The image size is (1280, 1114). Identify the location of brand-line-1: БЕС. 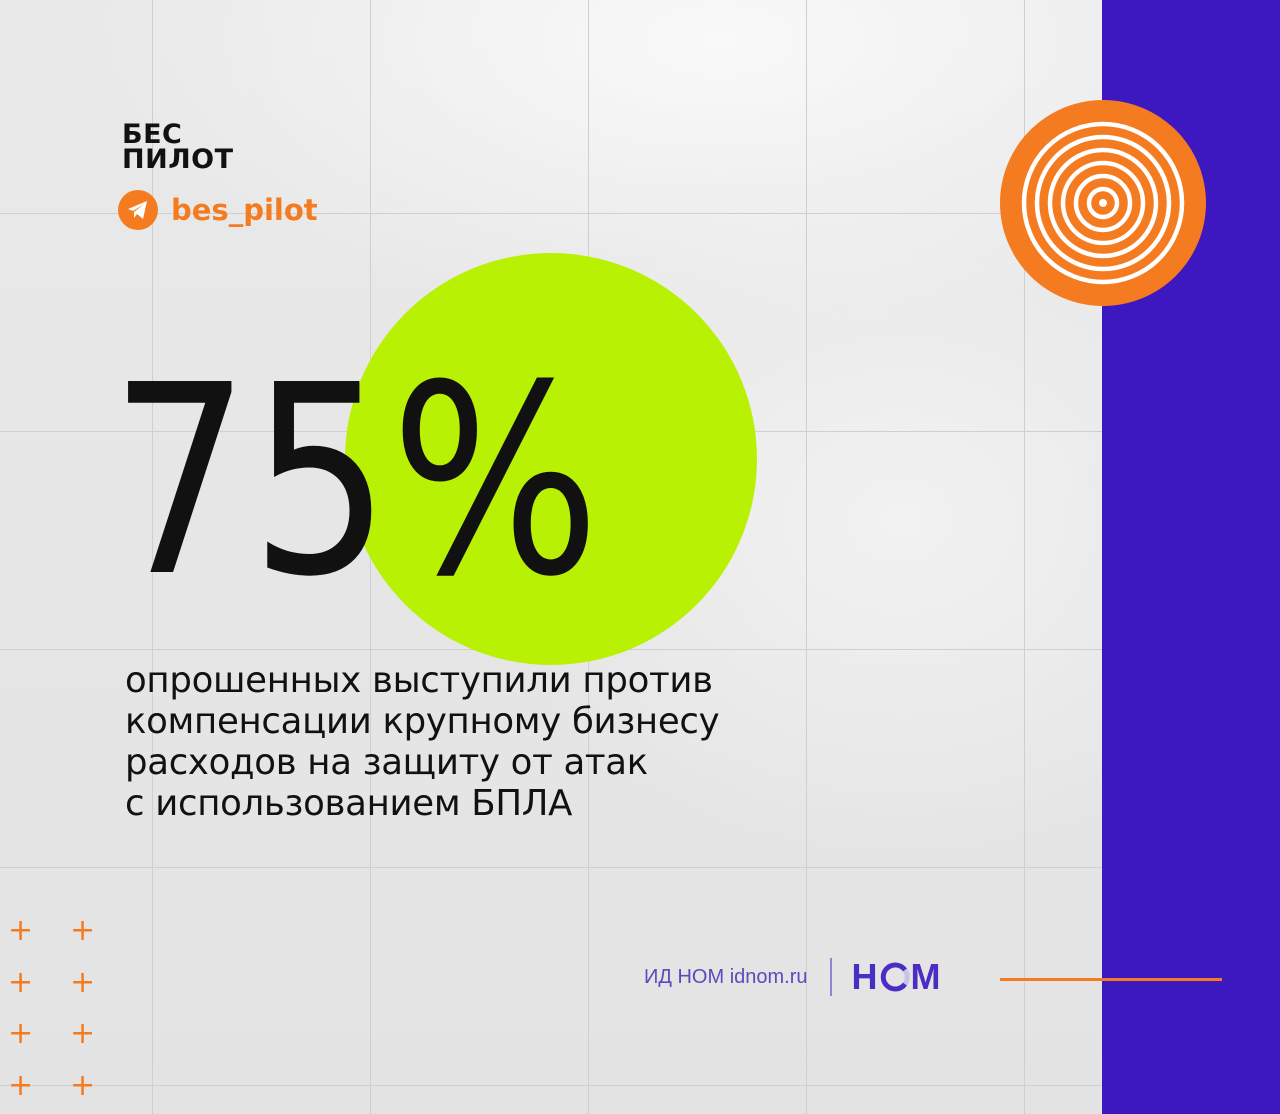
(152, 134).